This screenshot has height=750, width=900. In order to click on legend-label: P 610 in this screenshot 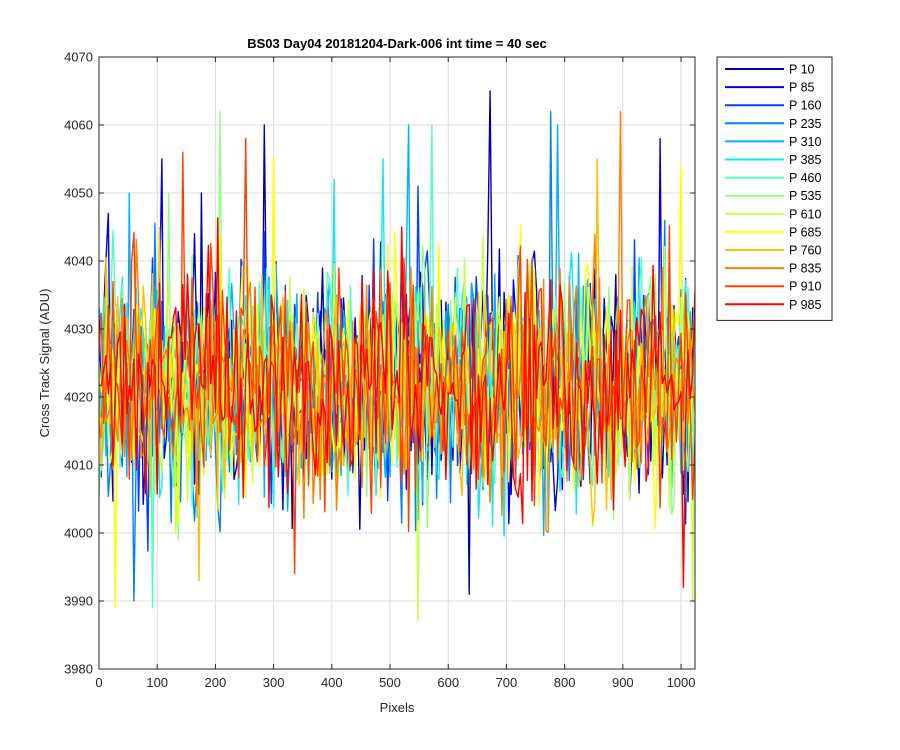, I will do `click(805, 214)`.